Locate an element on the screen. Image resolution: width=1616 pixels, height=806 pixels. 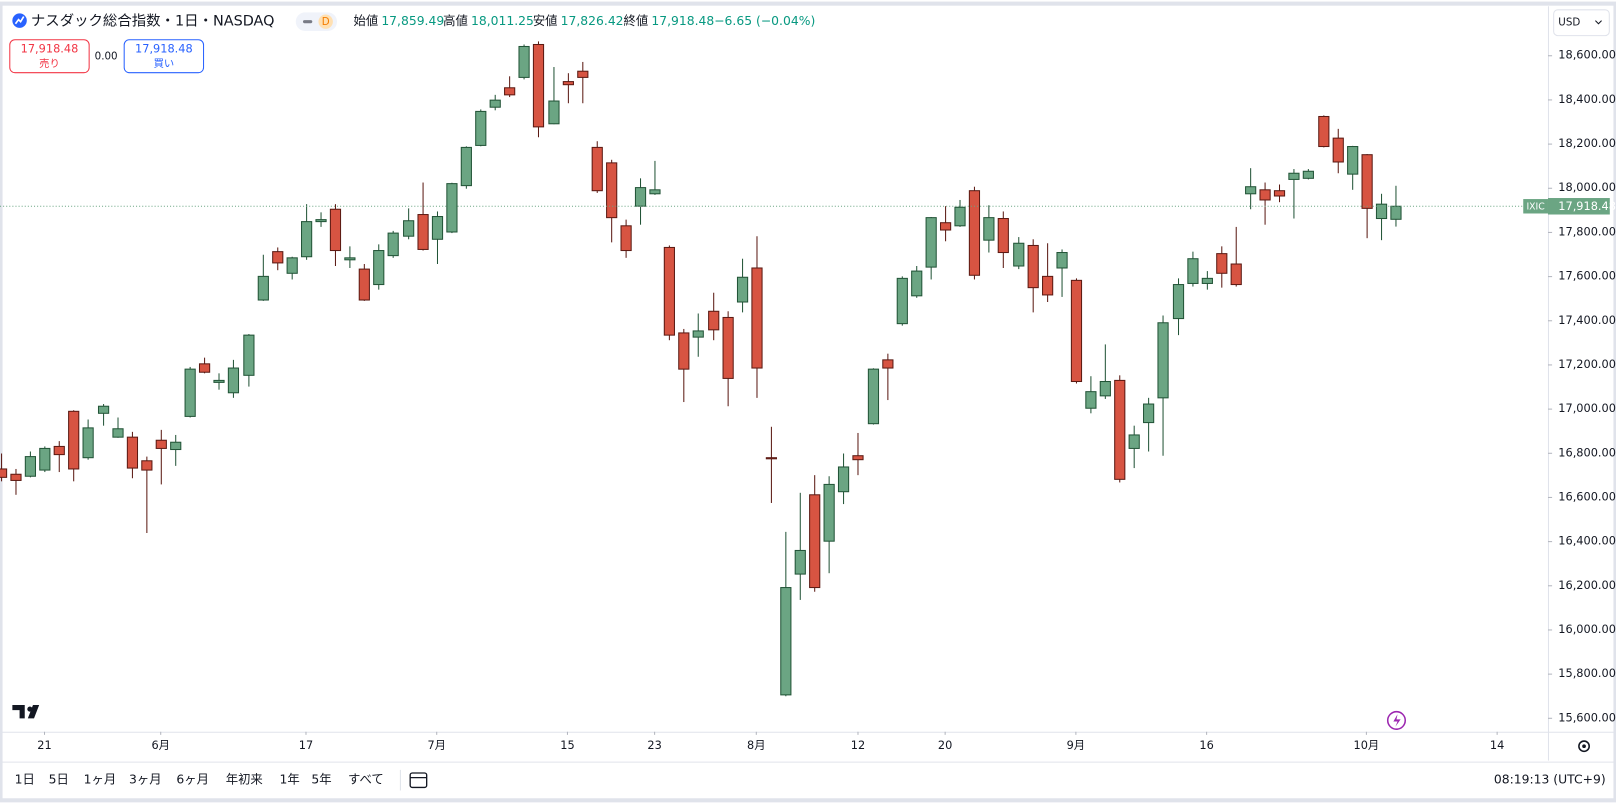
currency-dropdown is located at coordinates (1581, 23).